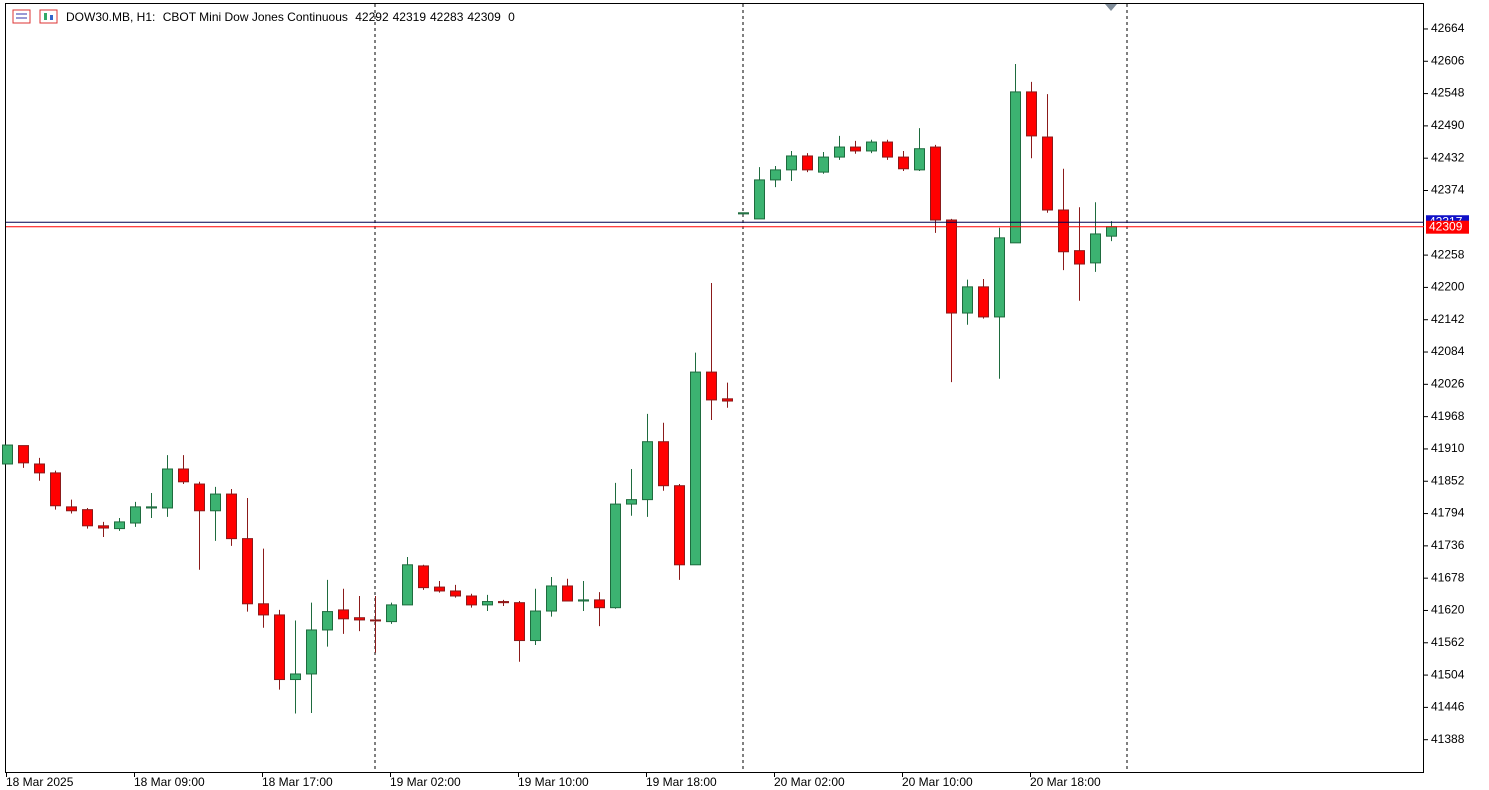 This screenshot has width=1489, height=790. I want to click on x-tick-label: 18 Mar 2025, so click(40, 782).